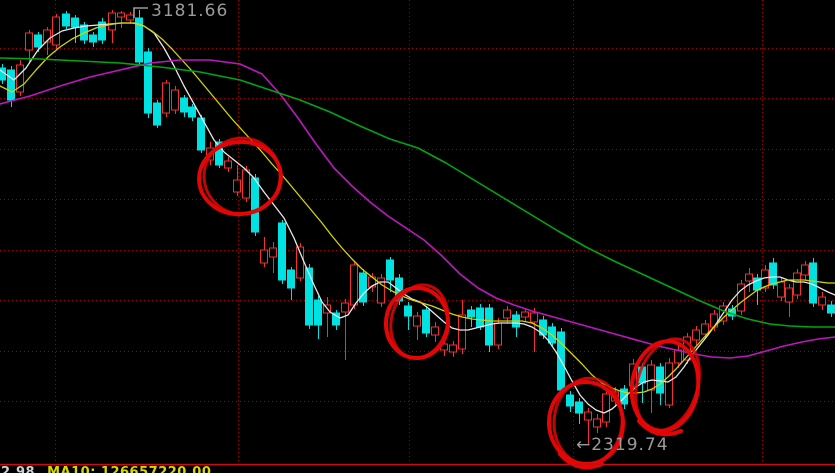 The width and height of the screenshot is (835, 473). Describe the element at coordinates (622, 445) in the screenshot. I see `low-price-label: ←2319.74` at that location.